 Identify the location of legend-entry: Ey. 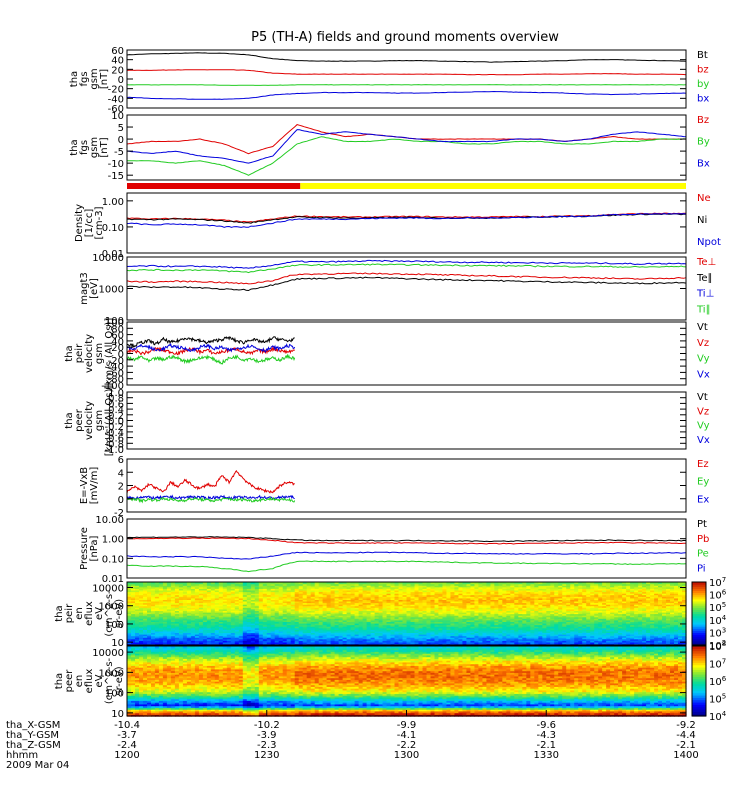
(703, 482).